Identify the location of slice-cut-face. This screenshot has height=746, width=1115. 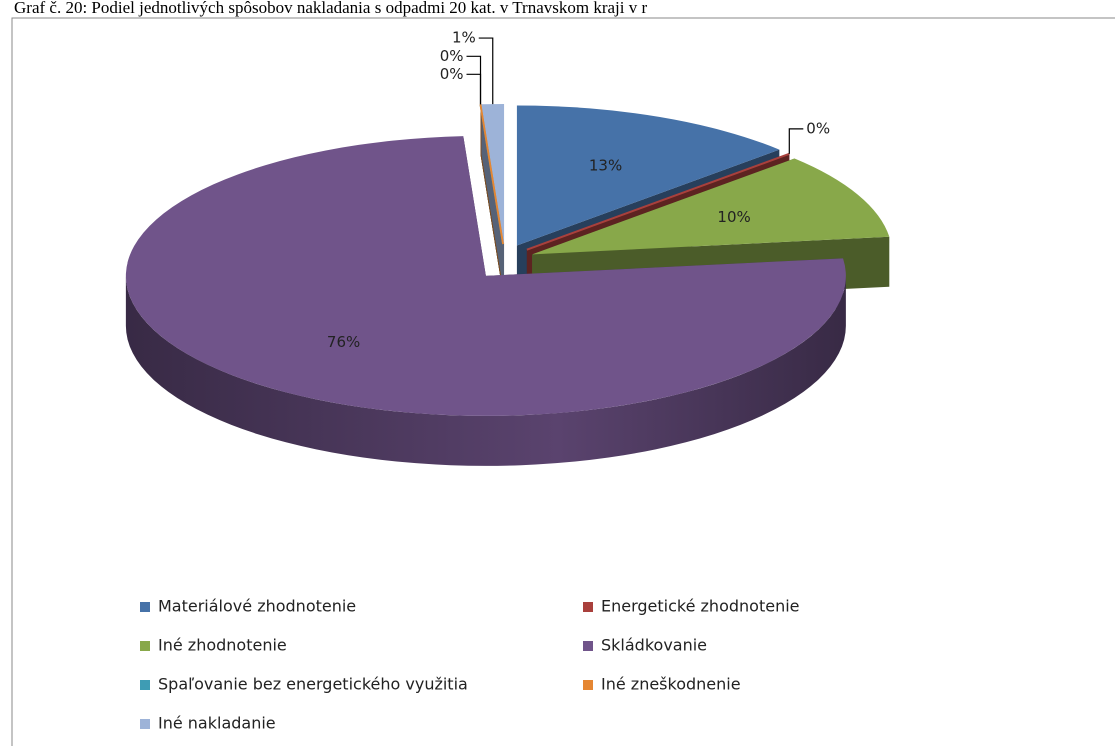
(493, 199).